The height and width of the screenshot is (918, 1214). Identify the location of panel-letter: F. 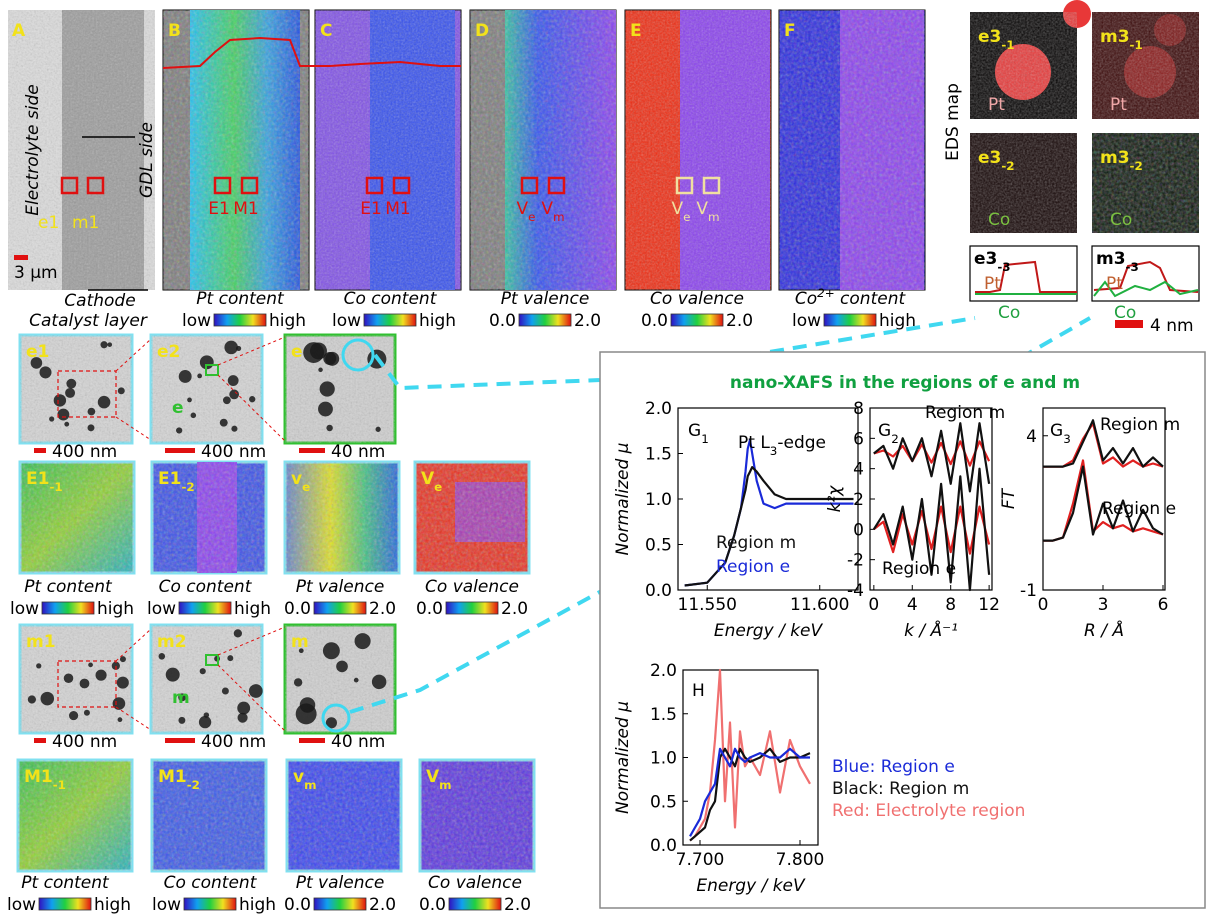
(790, 31).